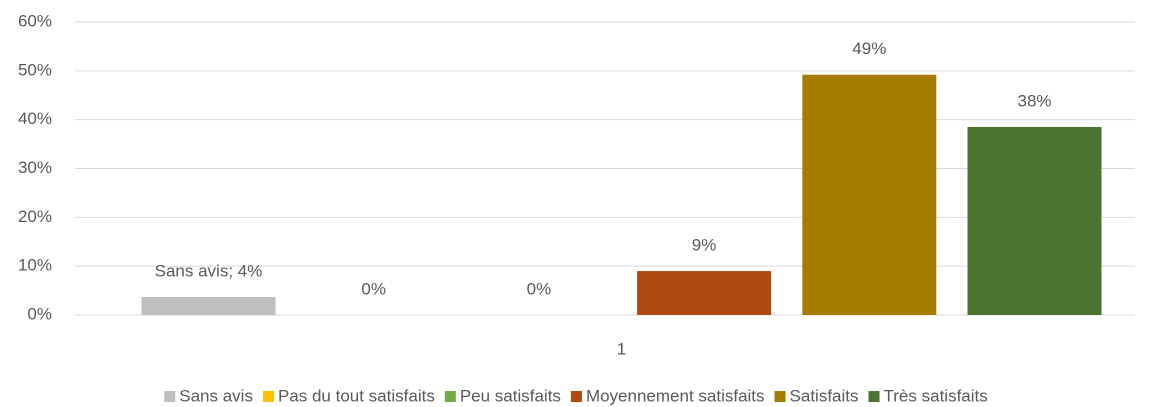  What do you see at coordinates (209, 270) in the screenshot?
I see `data-label: Sans avis; 4%` at bounding box center [209, 270].